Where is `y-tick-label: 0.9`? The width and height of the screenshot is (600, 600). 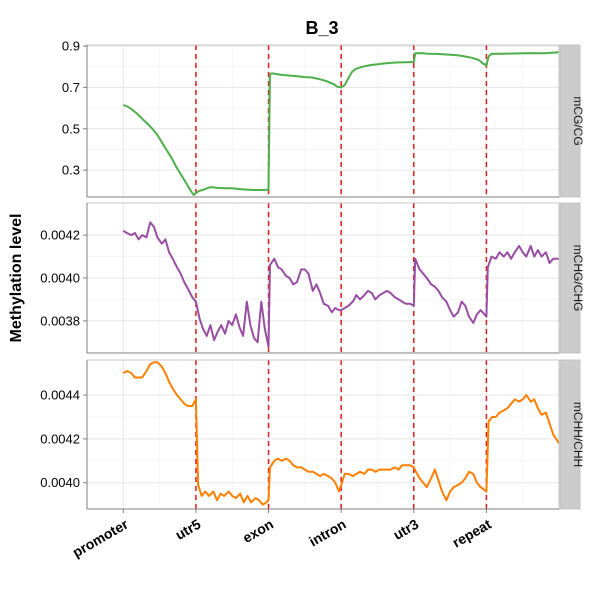 y-tick-label: 0.9 is located at coordinates (71, 46).